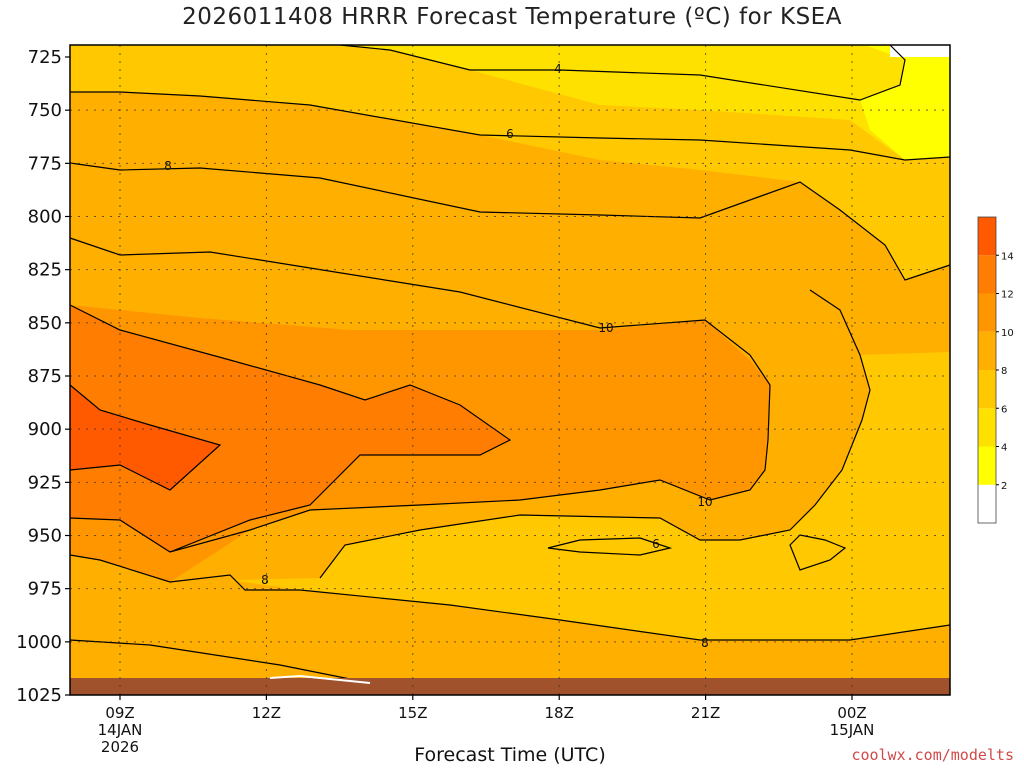 This screenshot has width=1024, height=768. What do you see at coordinates (412, 713) in the screenshot?
I see `x-tick-label: 15Z` at bounding box center [412, 713].